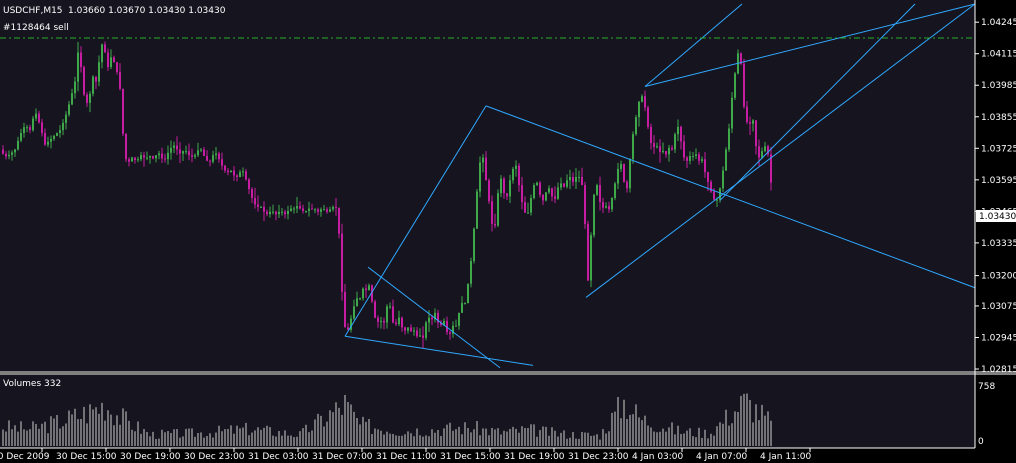 The width and height of the screenshot is (1016, 463). I want to click on volume-title: Volumes 332, so click(32, 384).